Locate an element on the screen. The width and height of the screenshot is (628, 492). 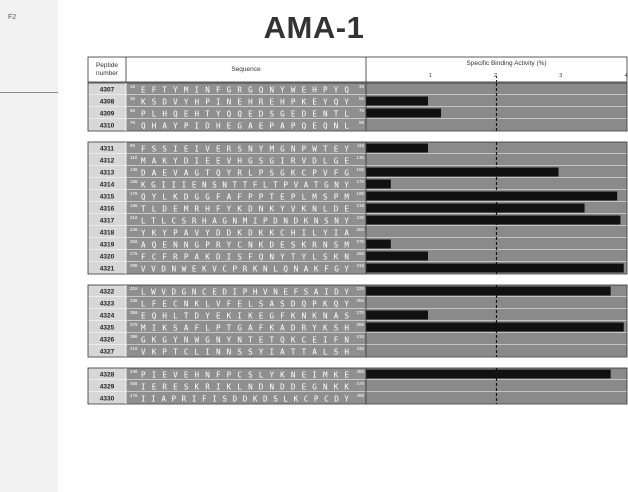
peptide-number: 4323 is located at coordinates (107, 304).